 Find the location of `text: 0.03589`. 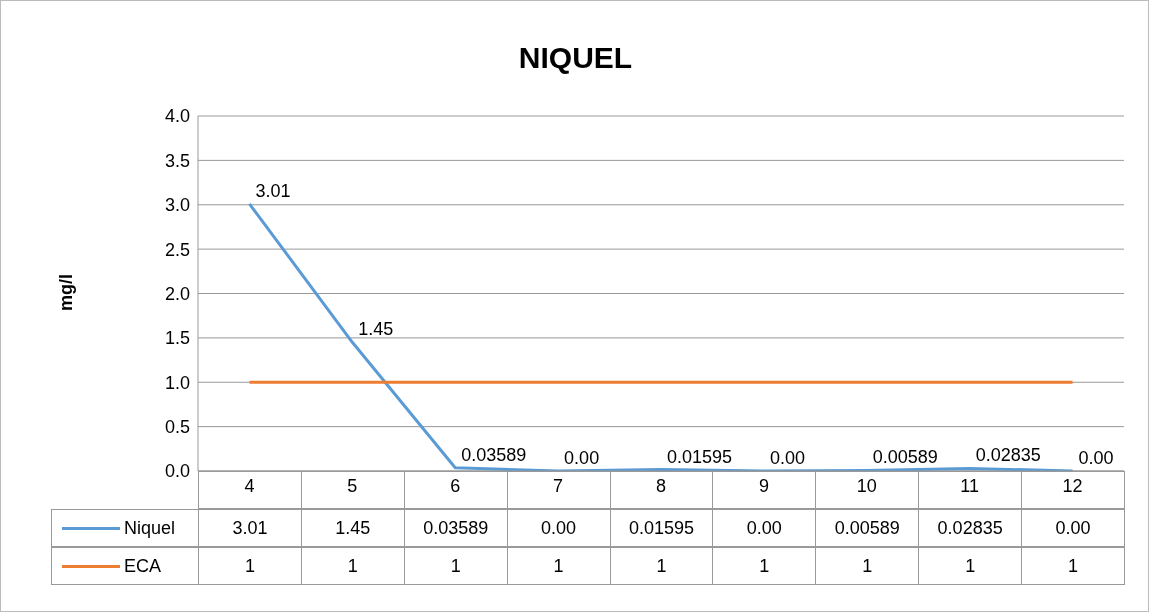

text: 0.03589 is located at coordinates (494, 454).